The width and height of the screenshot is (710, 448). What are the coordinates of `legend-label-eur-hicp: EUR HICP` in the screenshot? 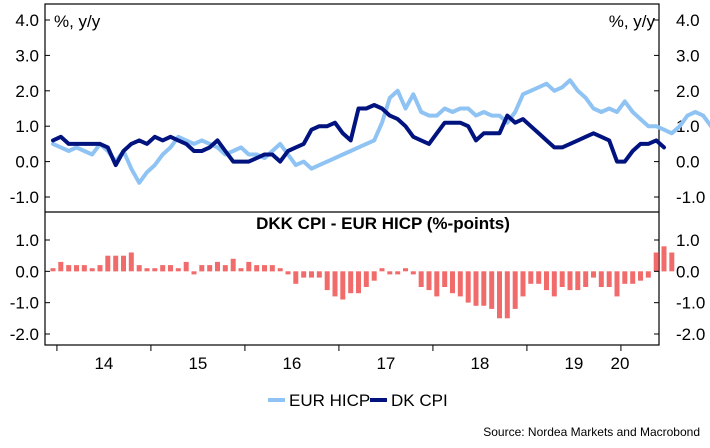 It's located at (329, 400).